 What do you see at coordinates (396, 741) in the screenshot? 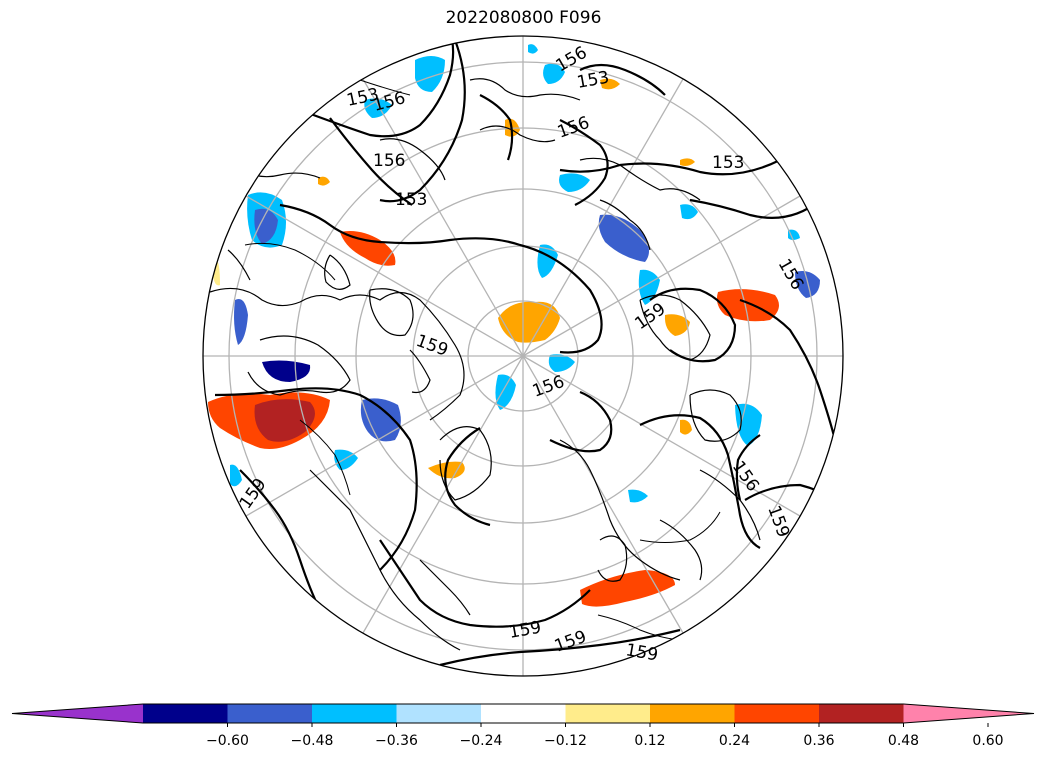
I see `colorbar-tick-label: −0.36` at bounding box center [396, 741].